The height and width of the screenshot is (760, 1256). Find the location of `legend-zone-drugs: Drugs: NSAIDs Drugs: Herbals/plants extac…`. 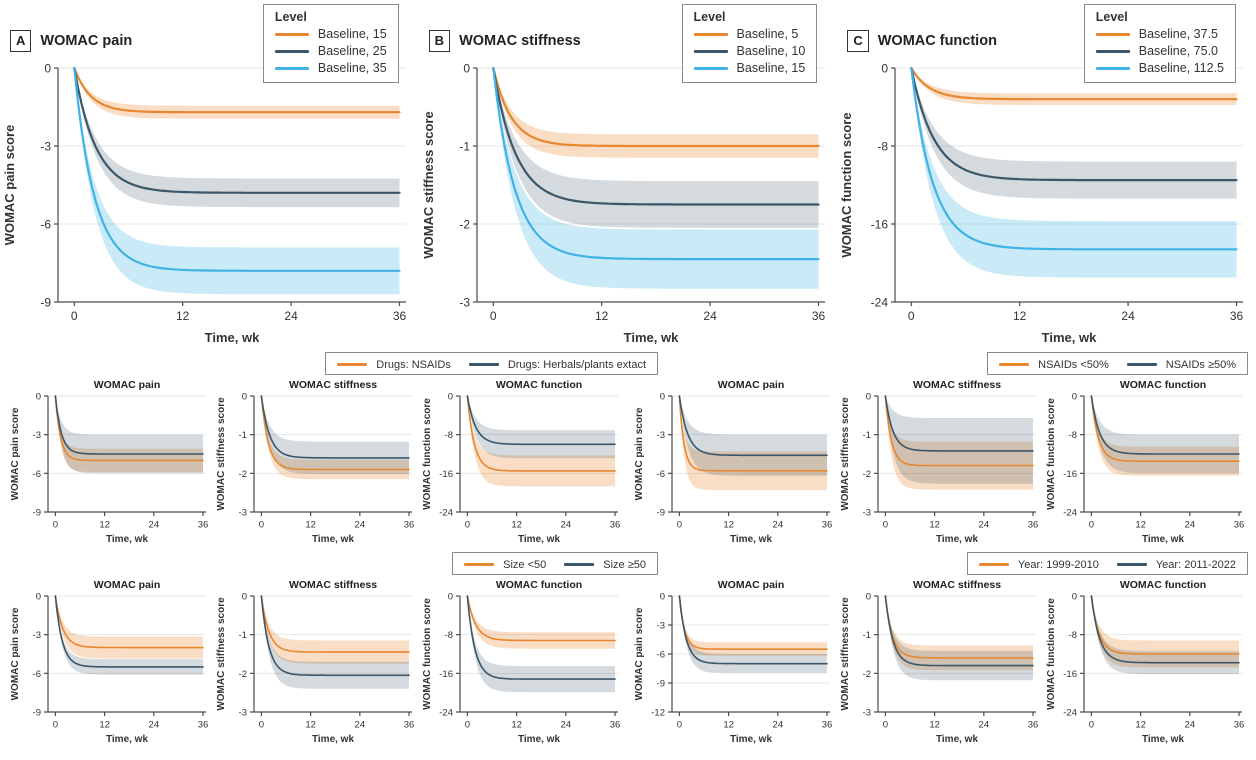

legend-zone-drugs: Drugs: NSAIDs Drugs: Herbals/plants extac… is located at coordinates (329, 363).